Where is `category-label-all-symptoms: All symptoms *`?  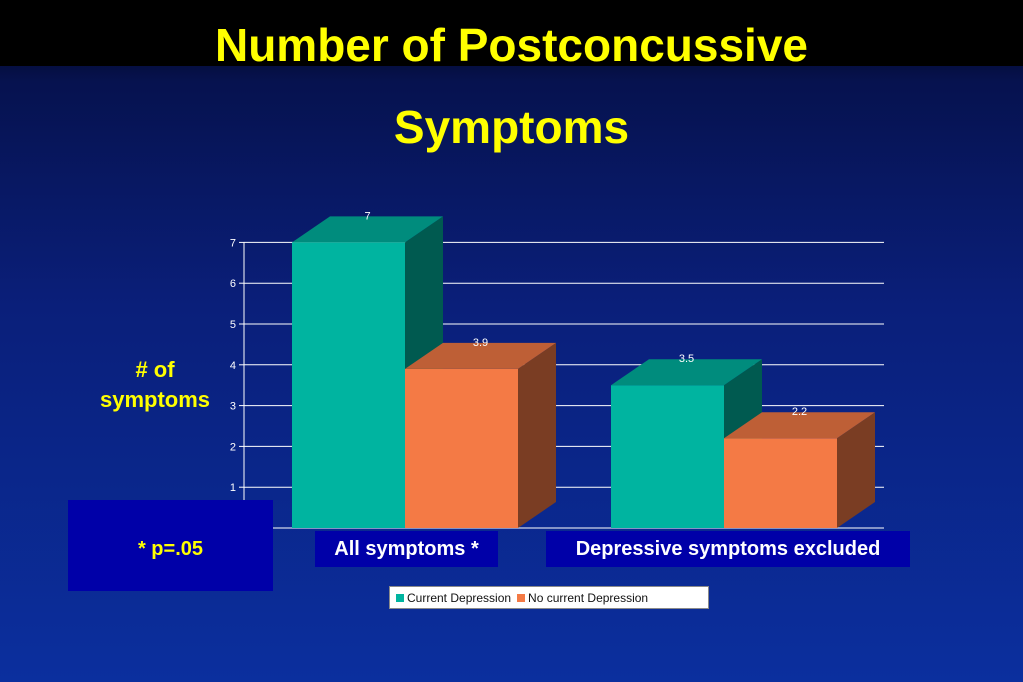
category-label-all-symptoms: All symptoms * is located at coordinates (406, 549).